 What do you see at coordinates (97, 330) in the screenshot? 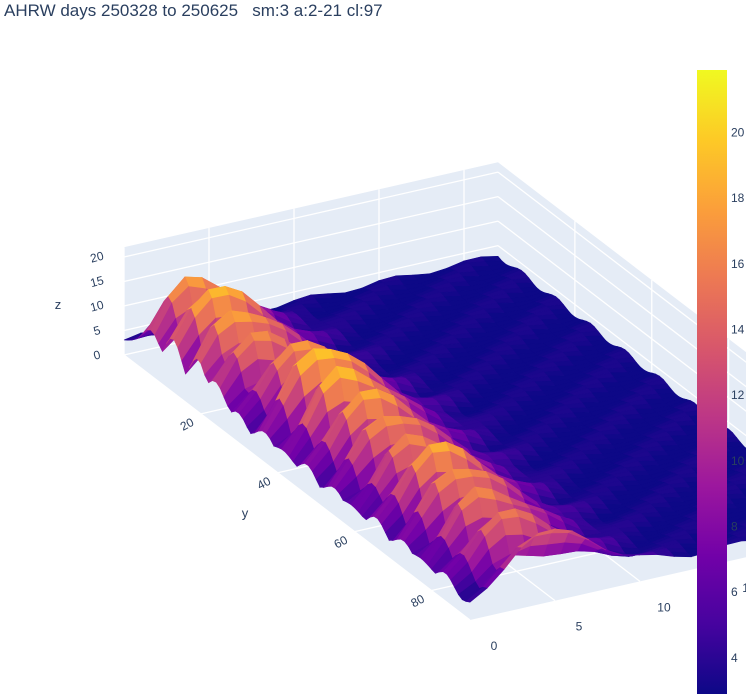
I see `z-tick-label: 5` at bounding box center [97, 330].